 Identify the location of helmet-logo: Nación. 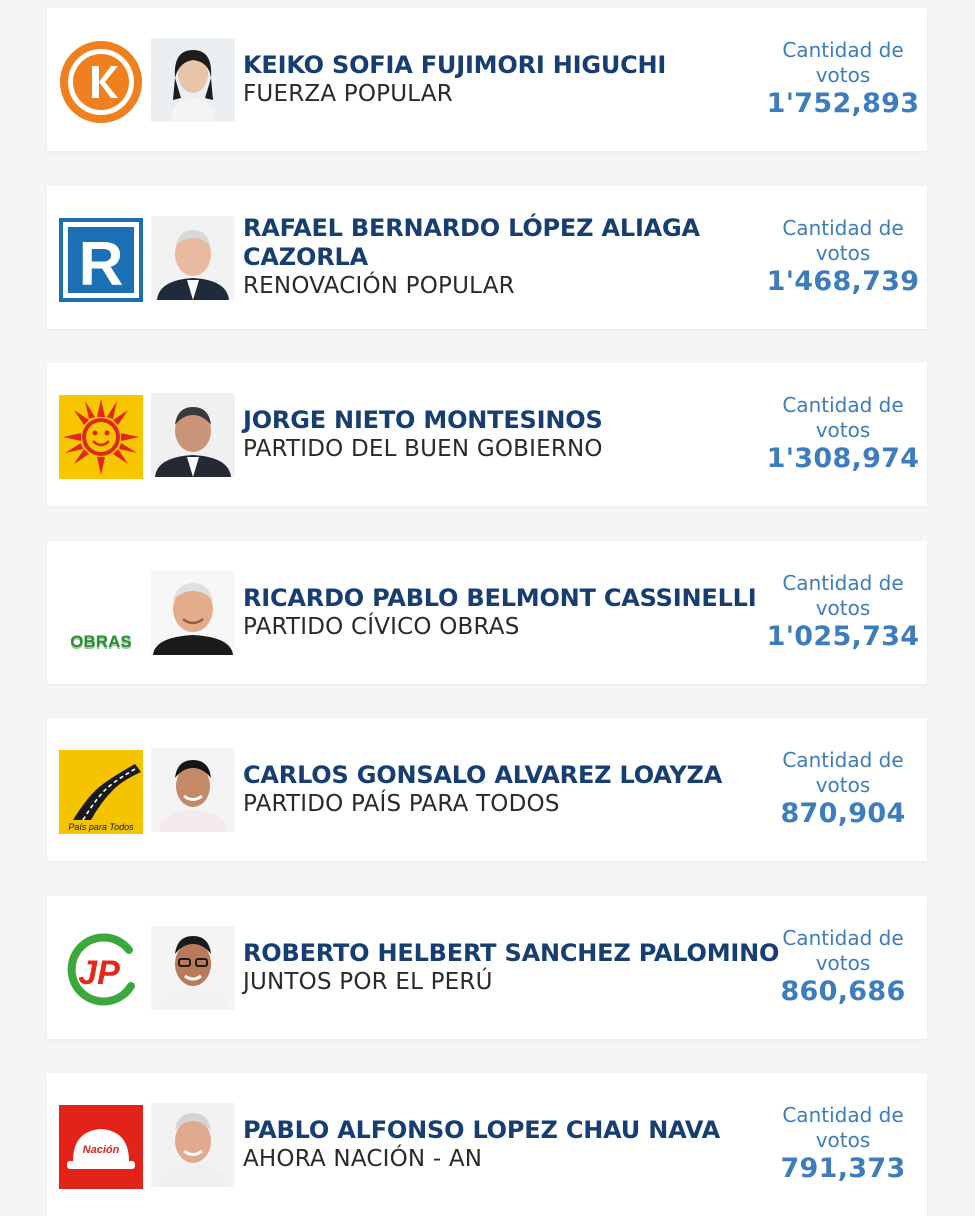
(101, 1147).